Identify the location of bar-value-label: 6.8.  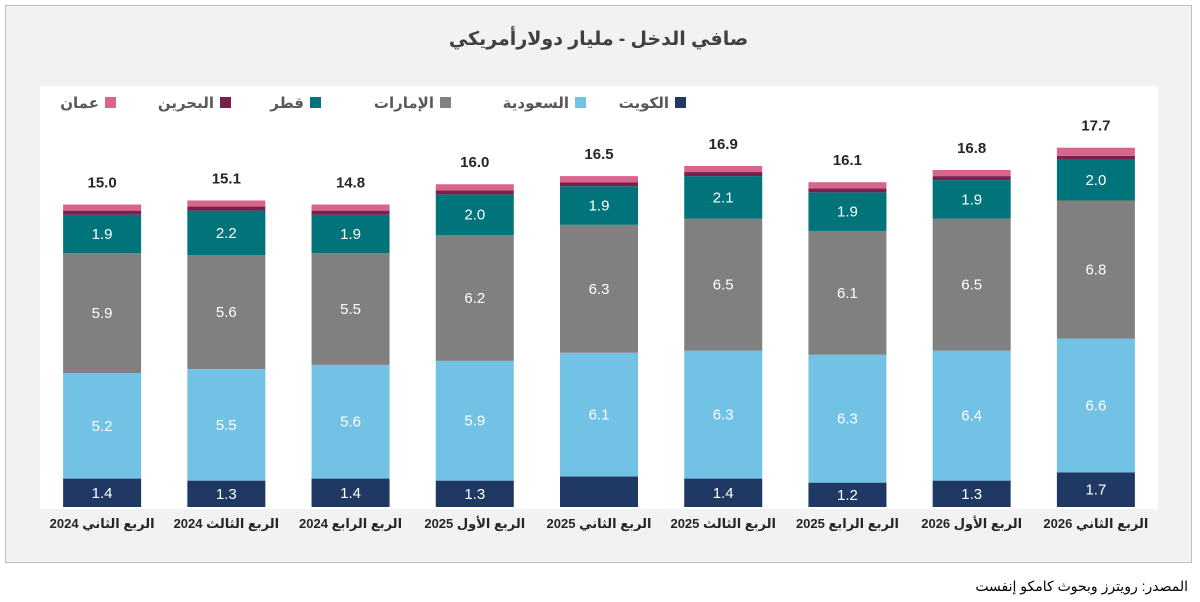
(1095, 269).